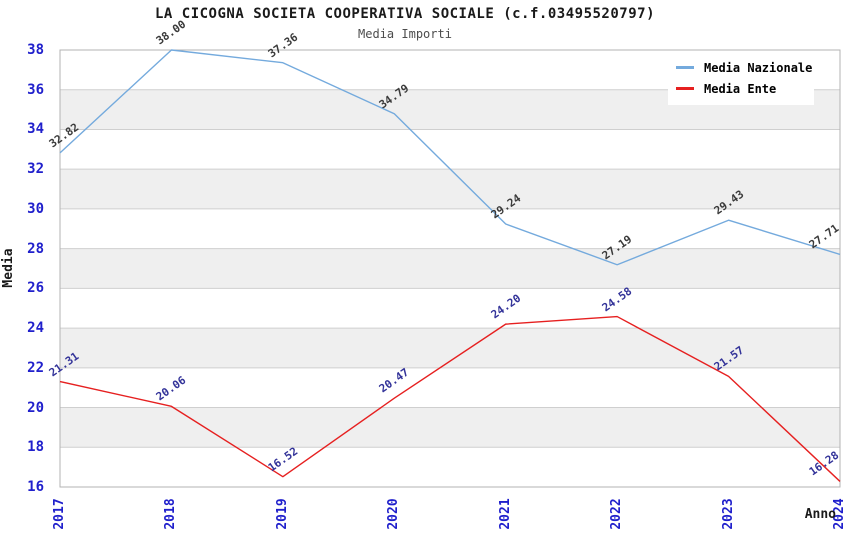 Image resolution: width=850 pixels, height=550 pixels. What do you see at coordinates (685, 67) in the screenshot?
I see `legend-swatch-blue-line` at bounding box center [685, 67].